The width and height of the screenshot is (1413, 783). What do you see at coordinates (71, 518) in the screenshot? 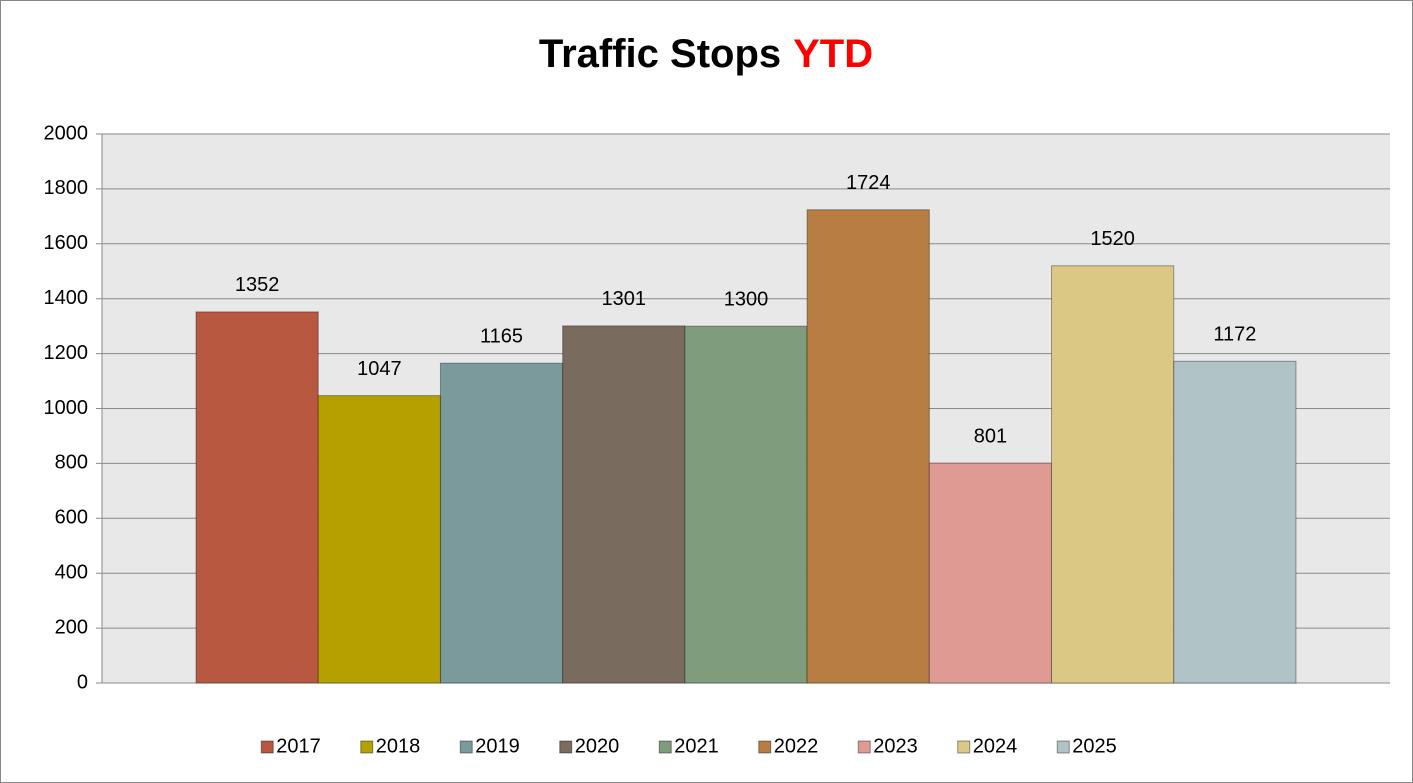
I see `y-tick-label: 600` at bounding box center [71, 518].